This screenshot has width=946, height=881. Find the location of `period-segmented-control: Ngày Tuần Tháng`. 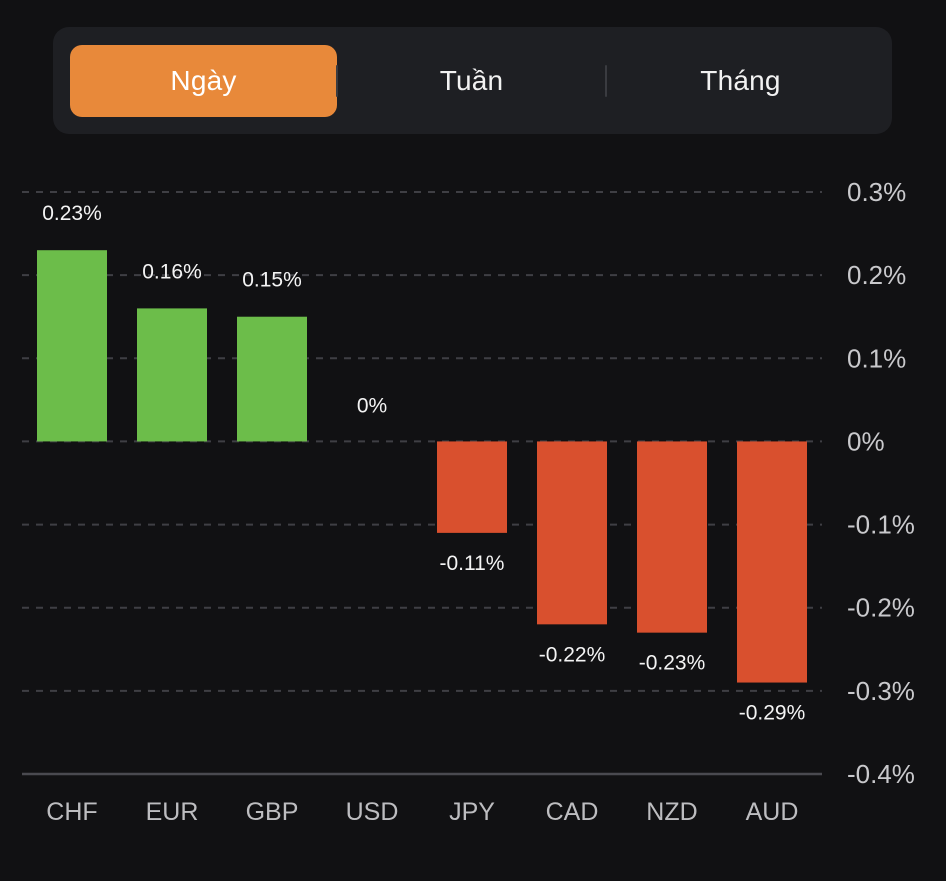

period-segmented-control: Ngày Tuần Tháng is located at coordinates (472, 80).